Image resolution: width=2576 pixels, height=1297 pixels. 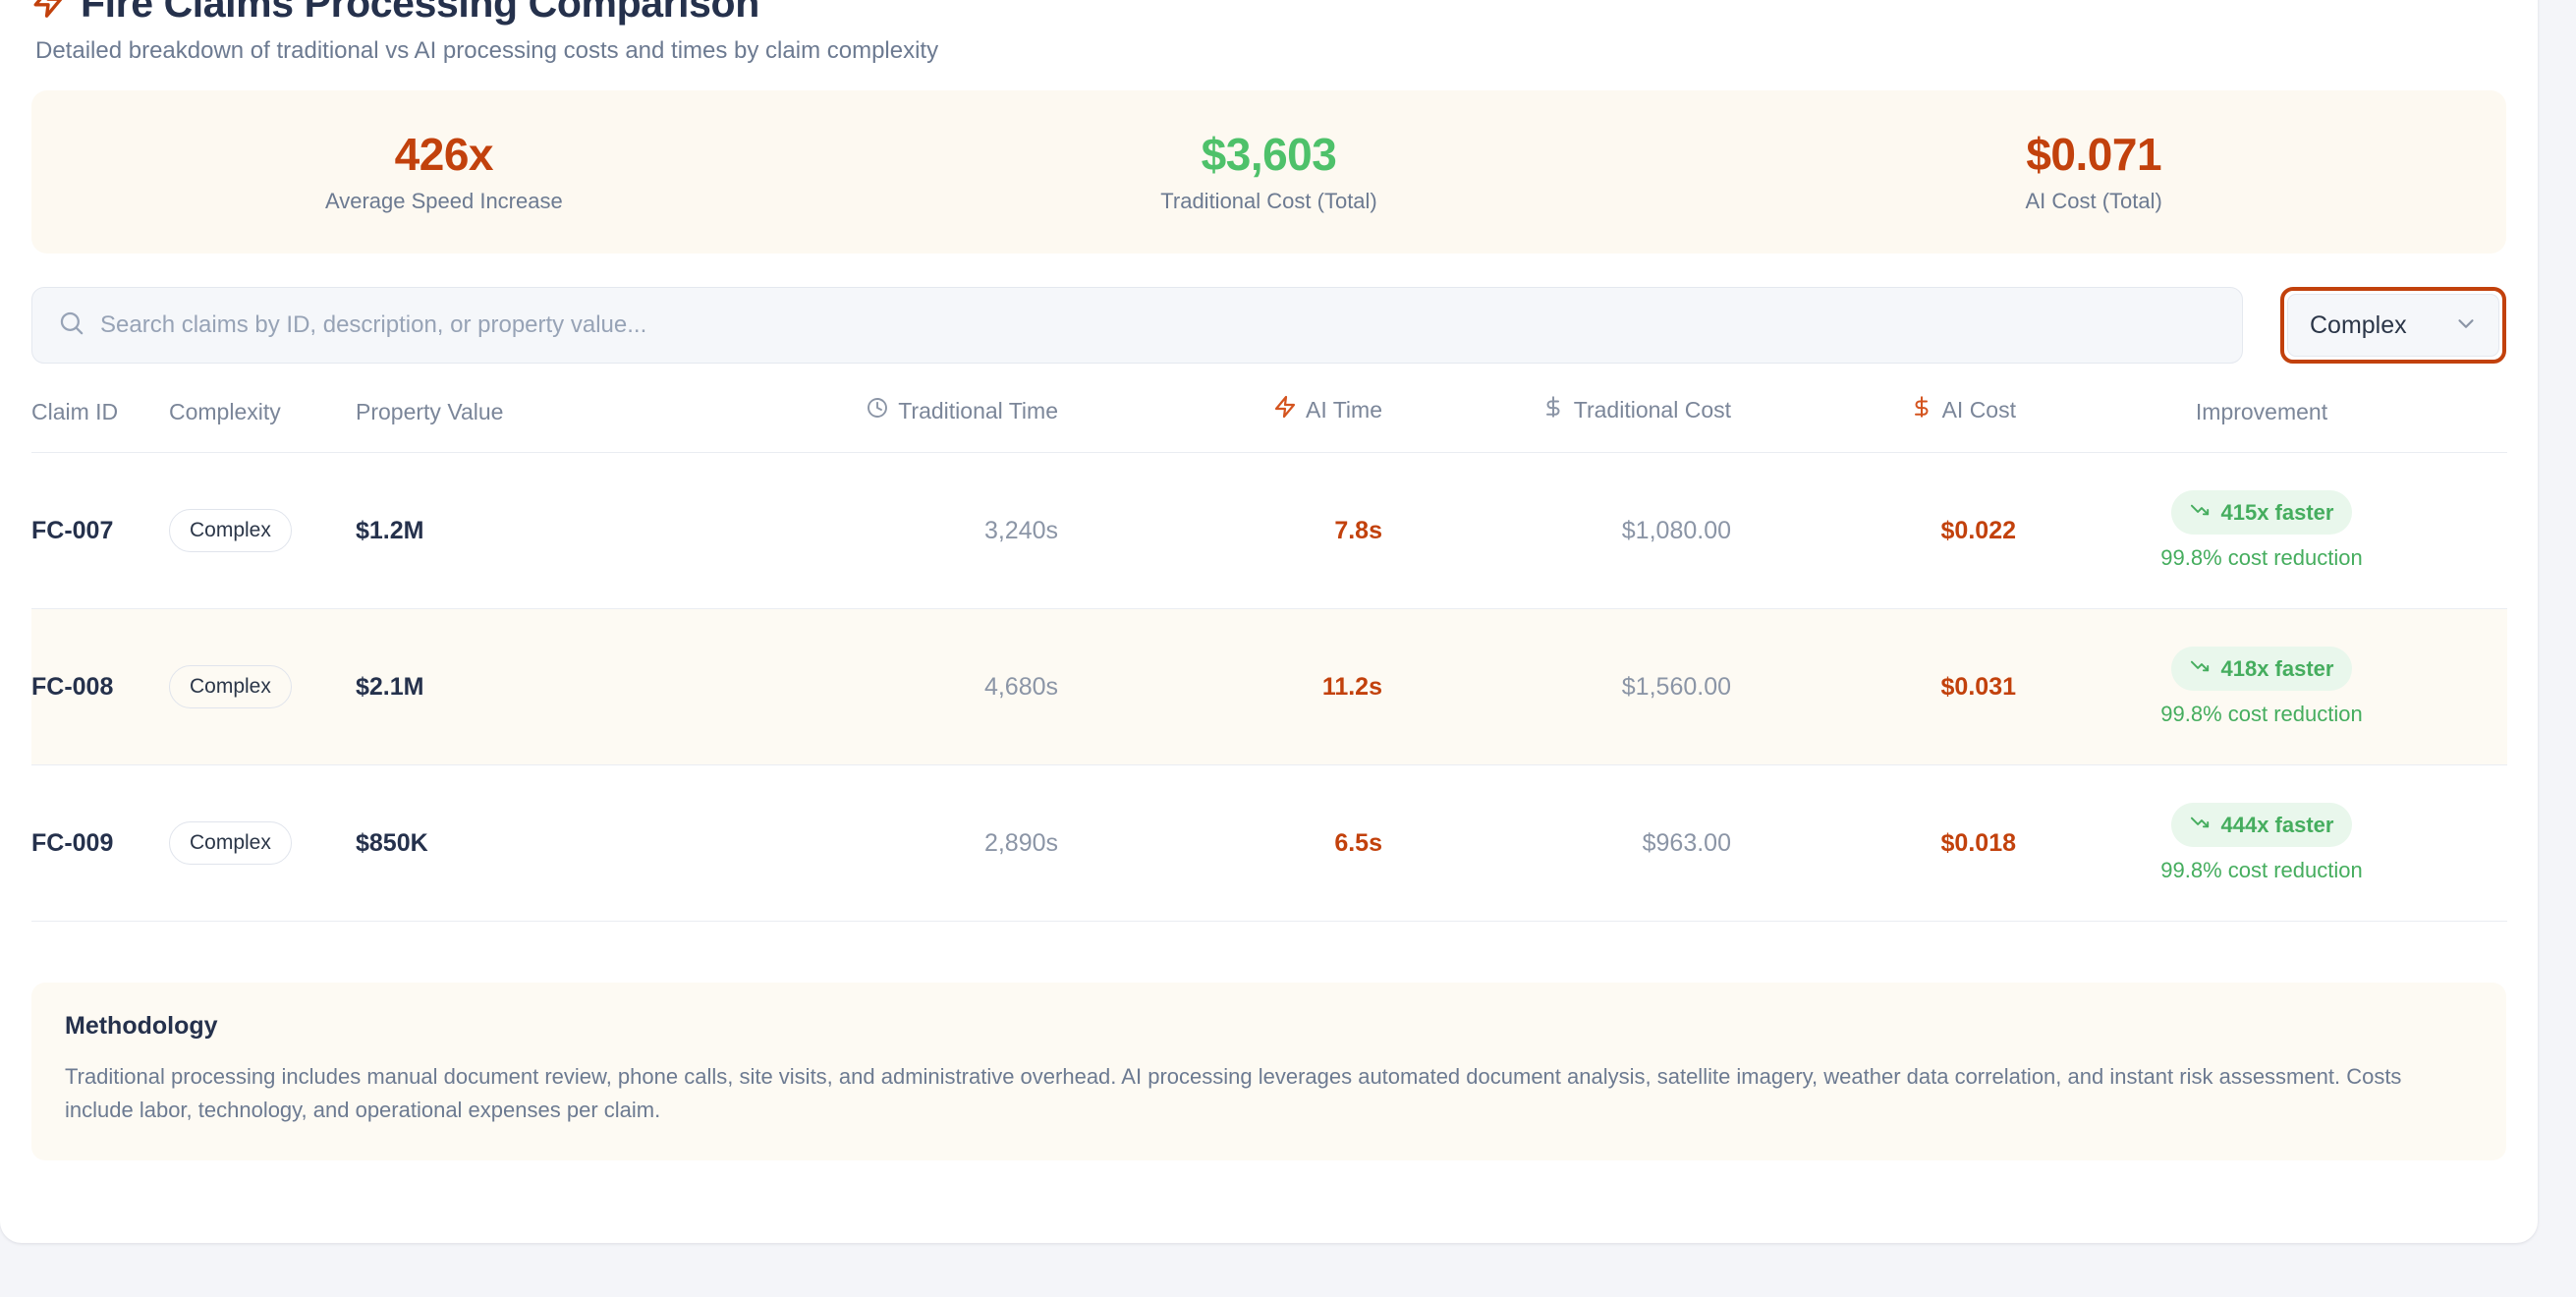 I want to click on header-label: Traditional Time, so click(x=978, y=410).